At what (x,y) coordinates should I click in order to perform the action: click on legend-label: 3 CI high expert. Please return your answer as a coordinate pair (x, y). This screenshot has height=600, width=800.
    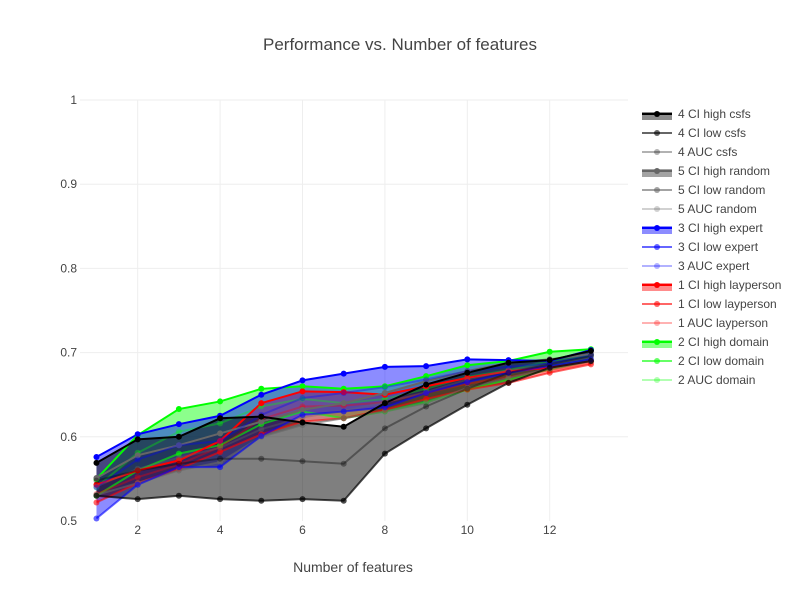
    Looking at the image, I should click on (720, 228).